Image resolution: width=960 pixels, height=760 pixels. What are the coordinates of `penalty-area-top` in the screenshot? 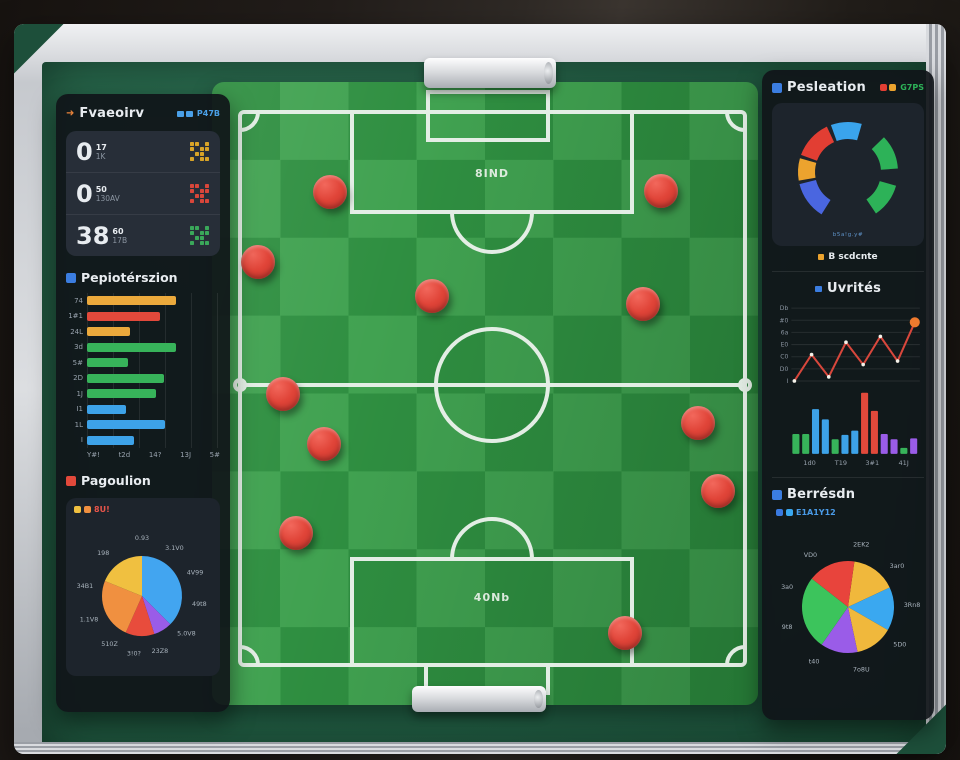 It's located at (492, 162).